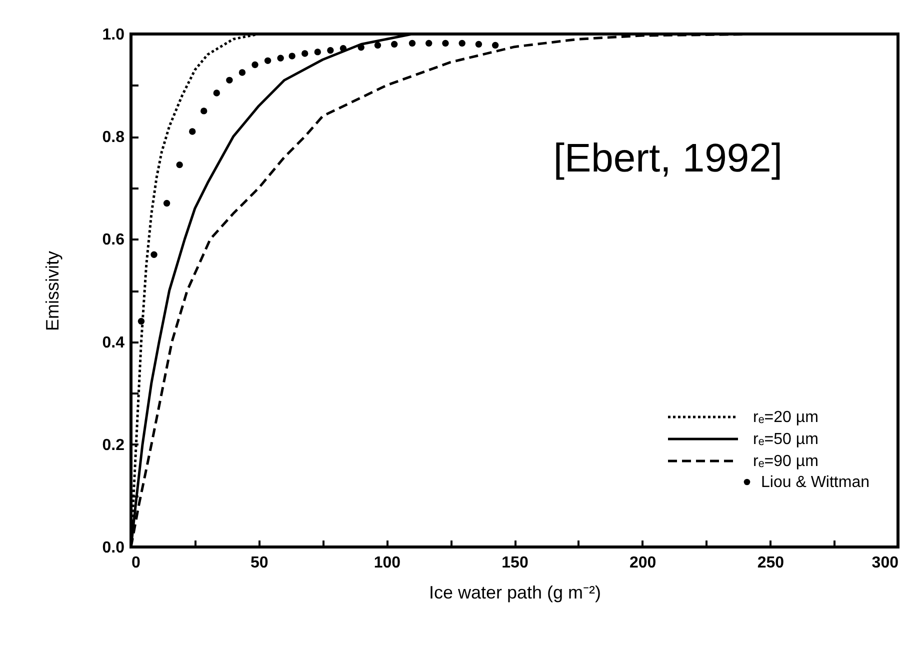 This screenshot has width=907, height=646. What do you see at coordinates (113, 35) in the screenshot?
I see `y-tick-label: 1.0` at bounding box center [113, 35].